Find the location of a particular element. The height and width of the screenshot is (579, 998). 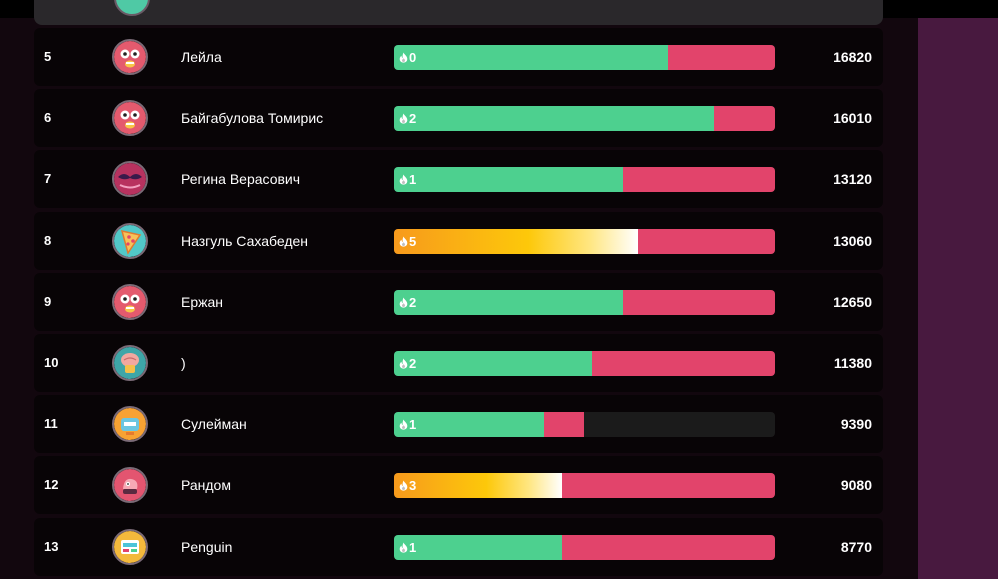

player-name: Ержан is located at coordinates (202, 301).